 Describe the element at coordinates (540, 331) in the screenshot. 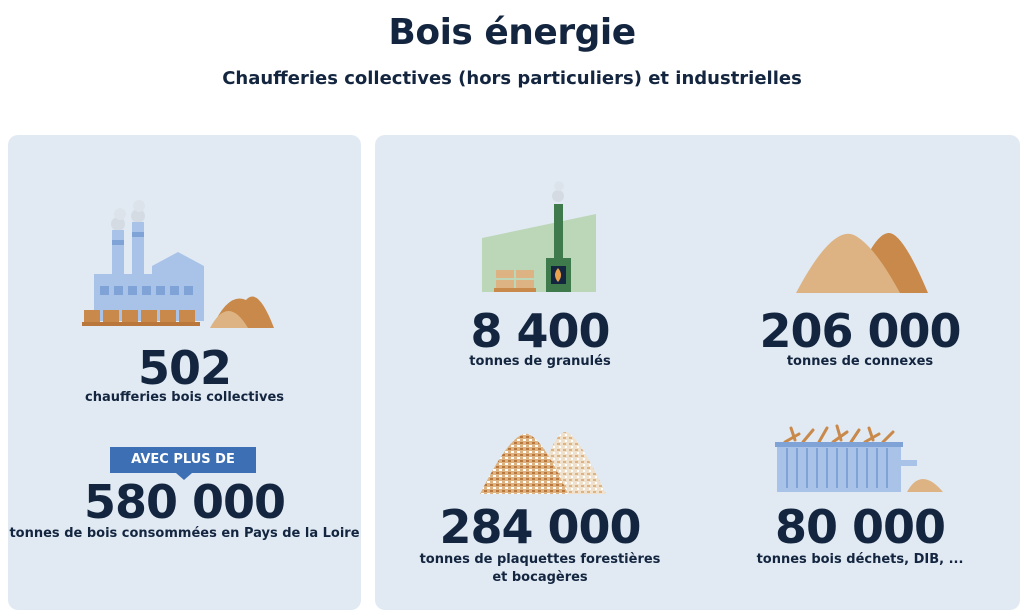

I see `granules-value: 8 400` at that location.